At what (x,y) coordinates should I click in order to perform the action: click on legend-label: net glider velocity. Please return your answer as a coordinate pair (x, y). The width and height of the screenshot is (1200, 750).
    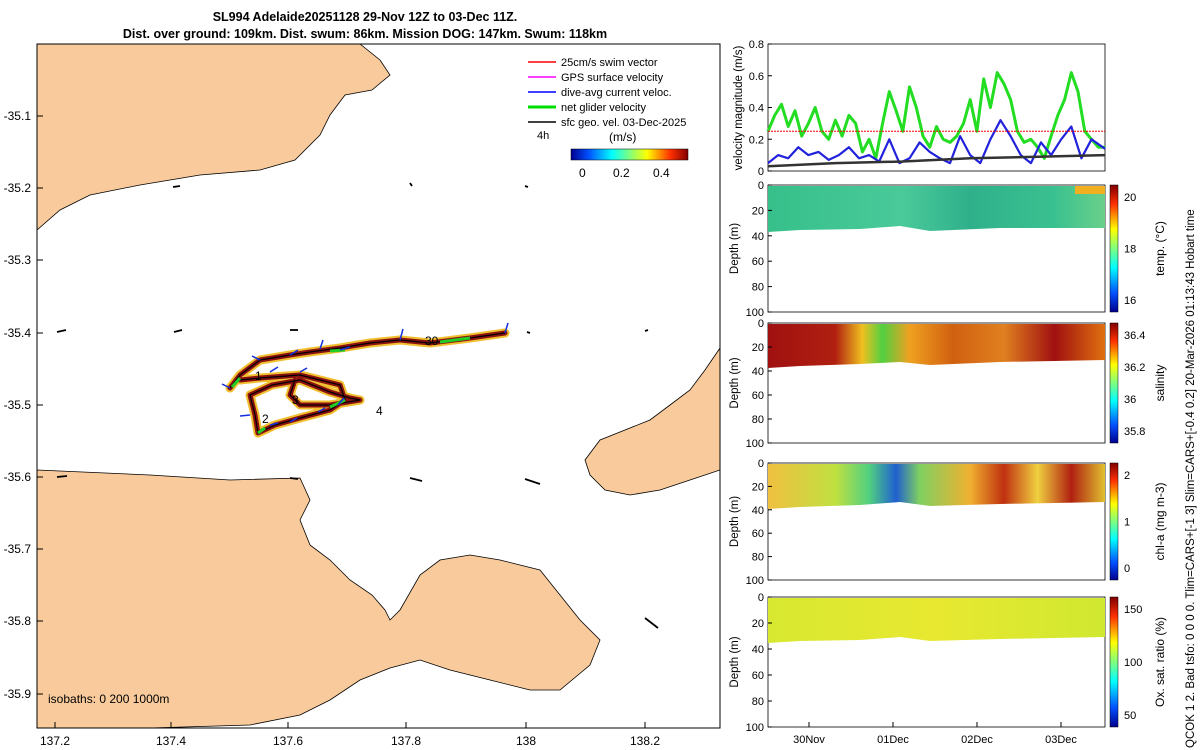
    Looking at the image, I should click on (603, 108).